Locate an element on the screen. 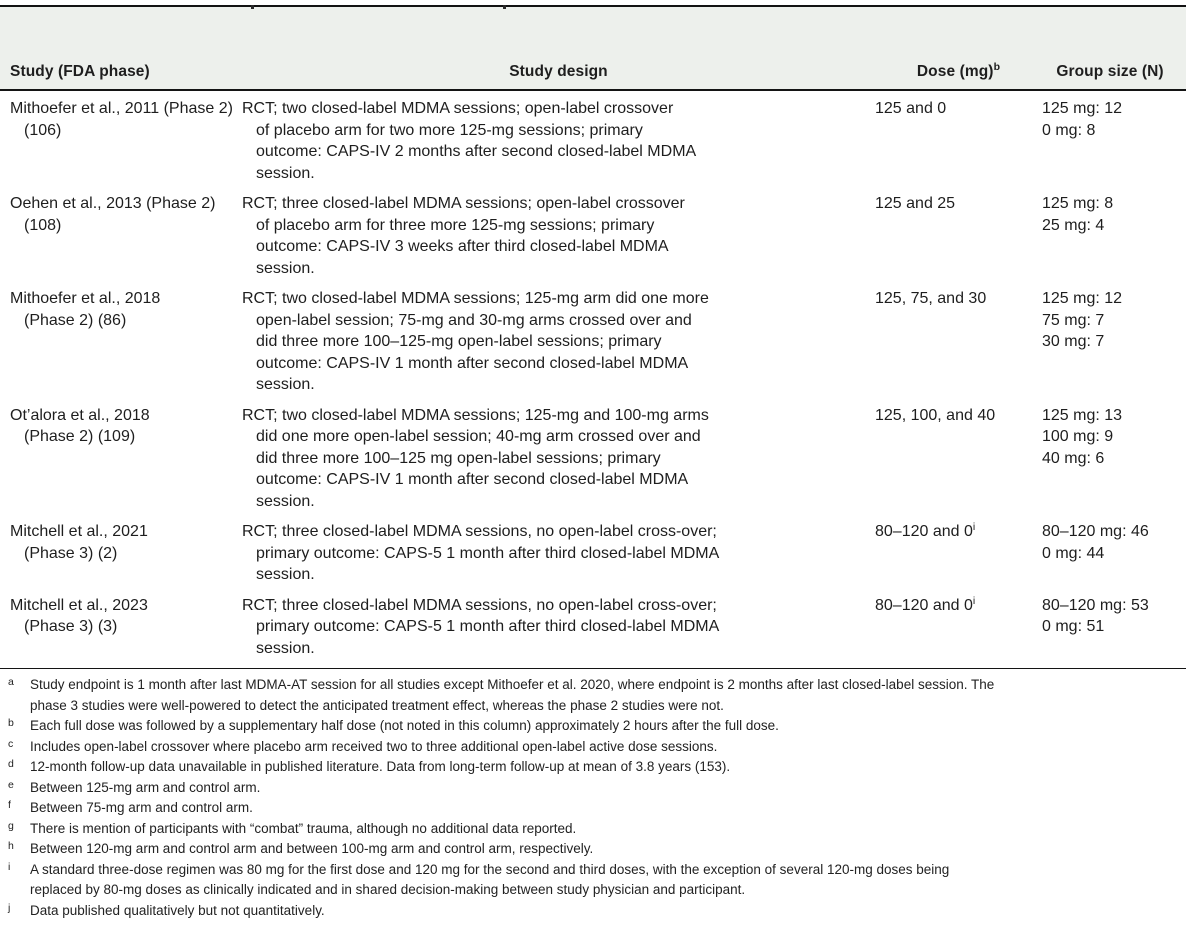 Image resolution: width=1186 pixels, height=933 pixels. footnote-mark: h is located at coordinates (11, 846).